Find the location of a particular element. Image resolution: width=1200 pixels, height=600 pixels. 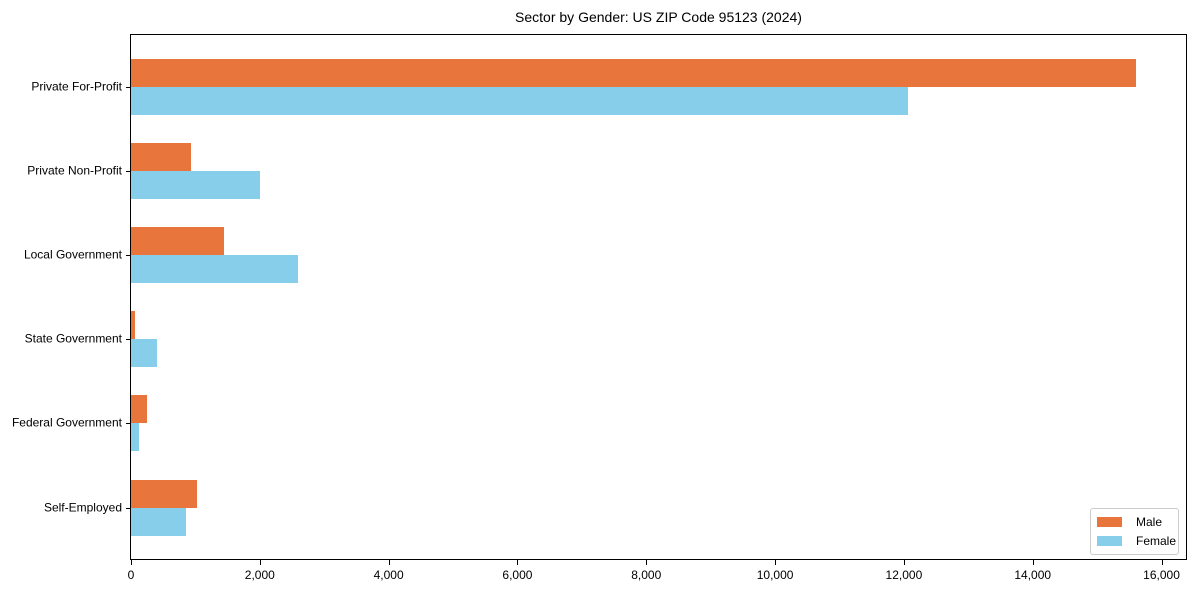

x-tick-label-16-000: 16,000 is located at coordinates (1161, 575).